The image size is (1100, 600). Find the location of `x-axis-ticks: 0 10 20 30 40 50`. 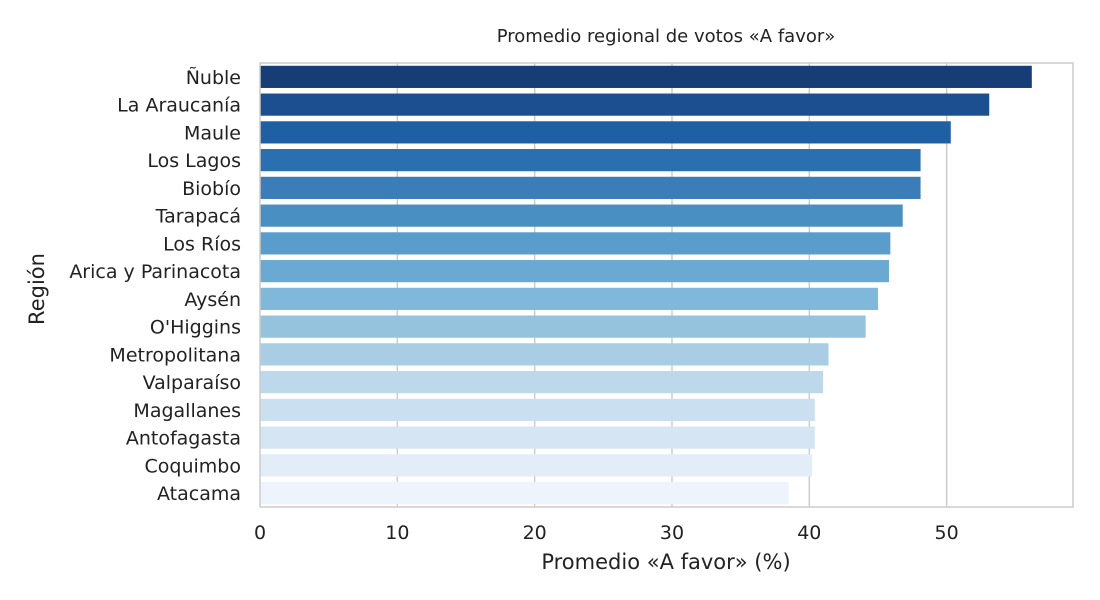

x-axis-ticks: 0 10 20 30 40 50 is located at coordinates (606, 533).